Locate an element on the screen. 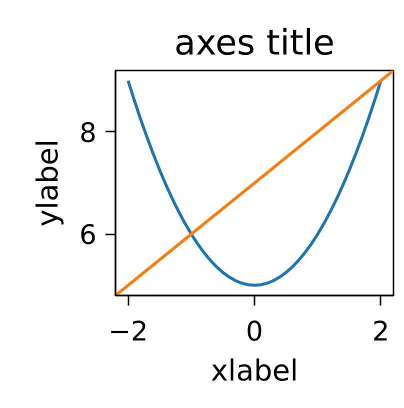  x-tick-label: 2 is located at coordinates (381, 332).